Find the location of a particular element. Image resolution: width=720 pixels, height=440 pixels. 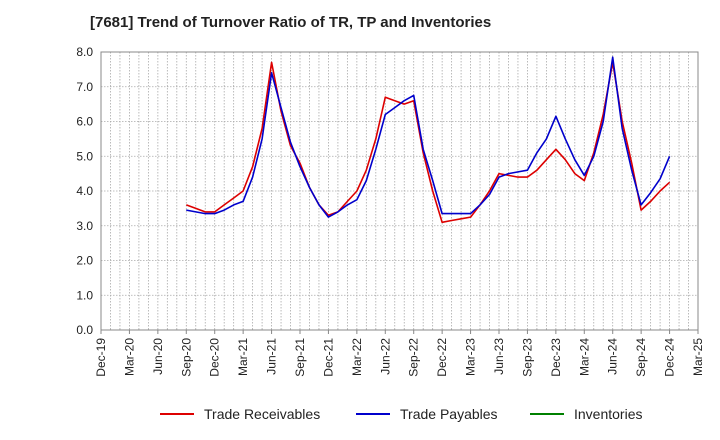

y-tick-label: 0.0 is located at coordinates (84, 330).